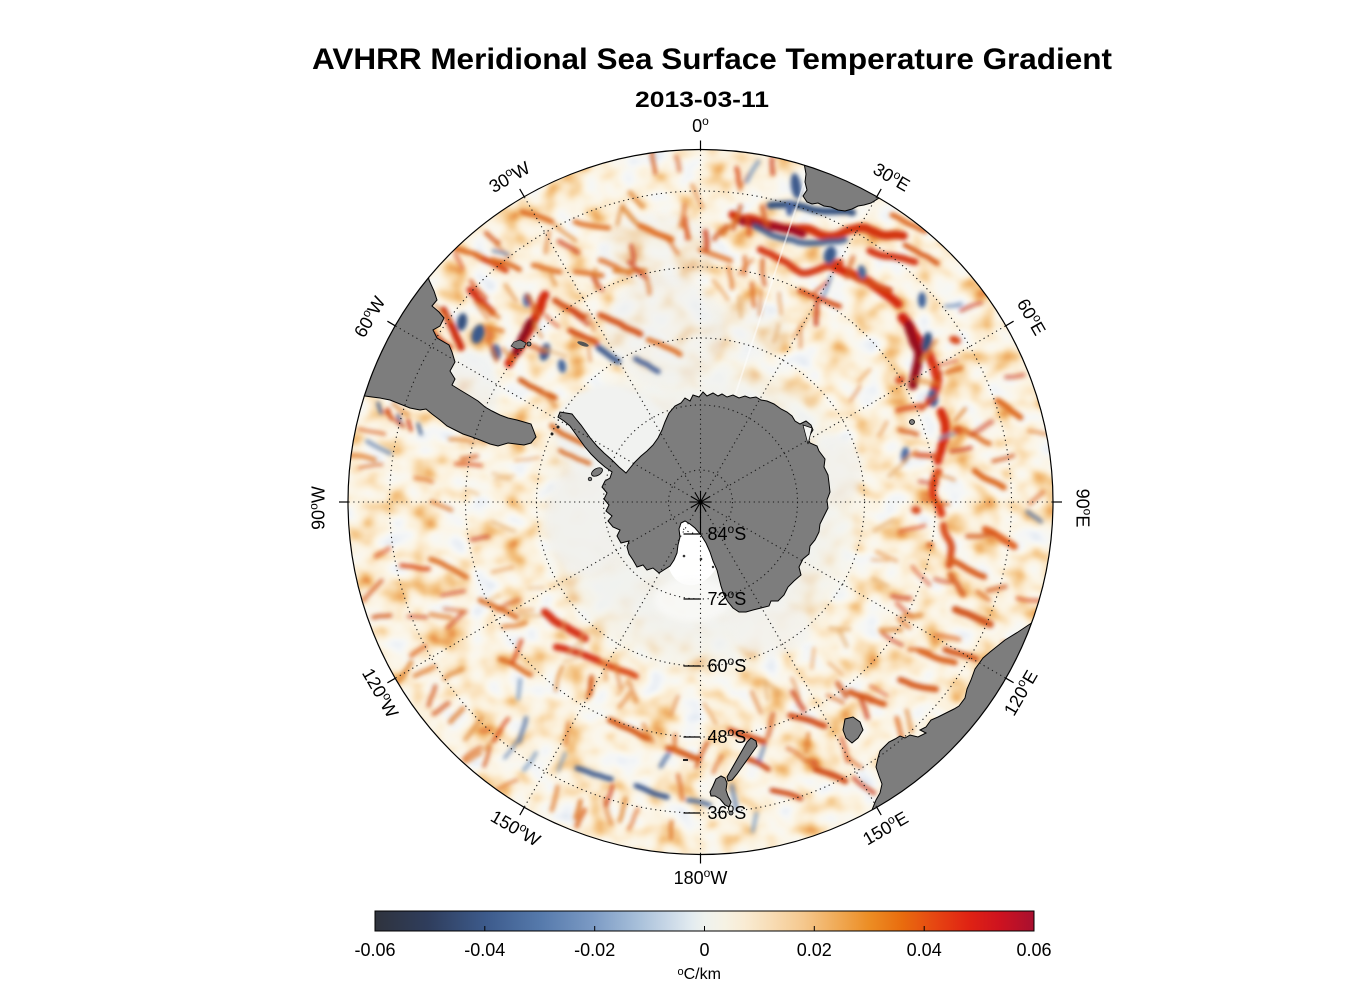 This screenshot has height=1000, width=1356. I want to click on svg-text: 90oE, so click(1084, 508).